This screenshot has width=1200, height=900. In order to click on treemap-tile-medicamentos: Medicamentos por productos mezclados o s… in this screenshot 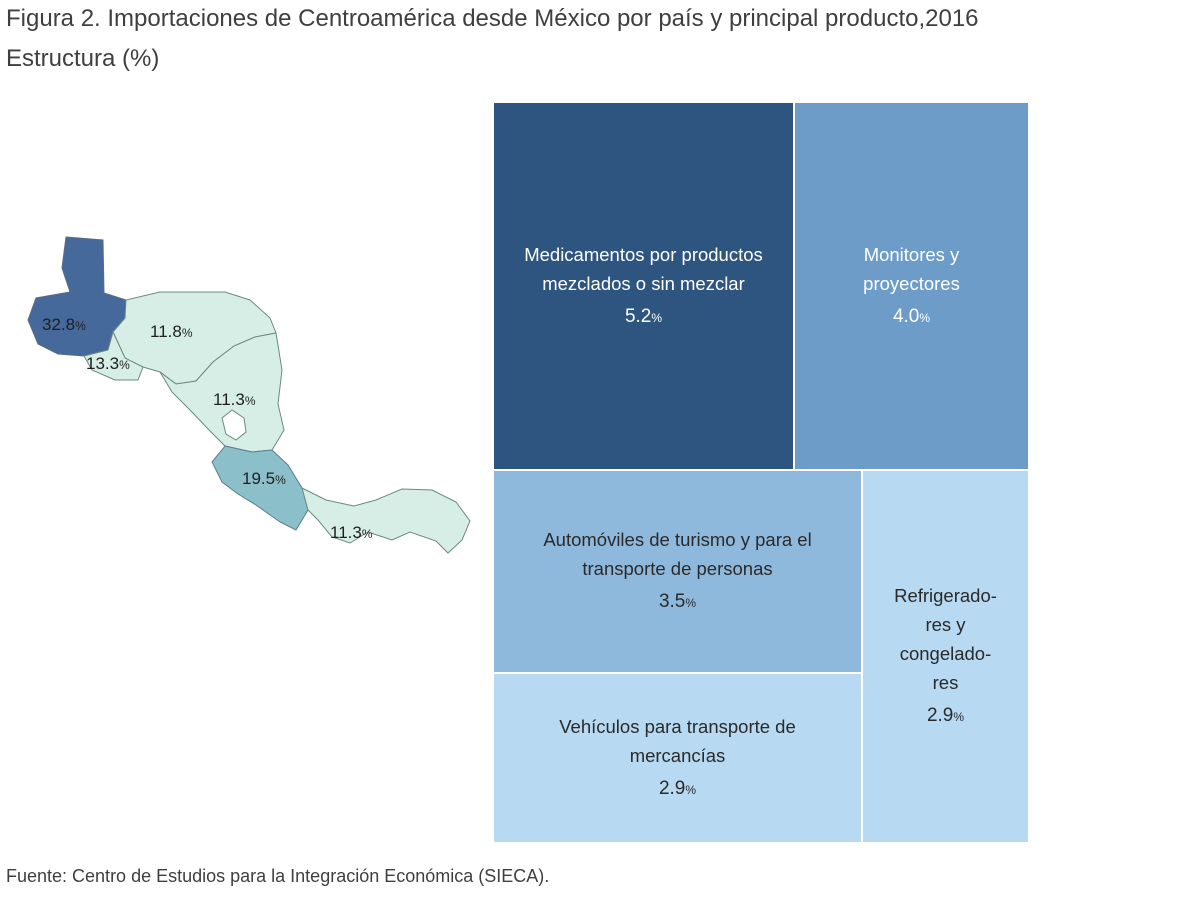, I will do `click(643, 286)`.